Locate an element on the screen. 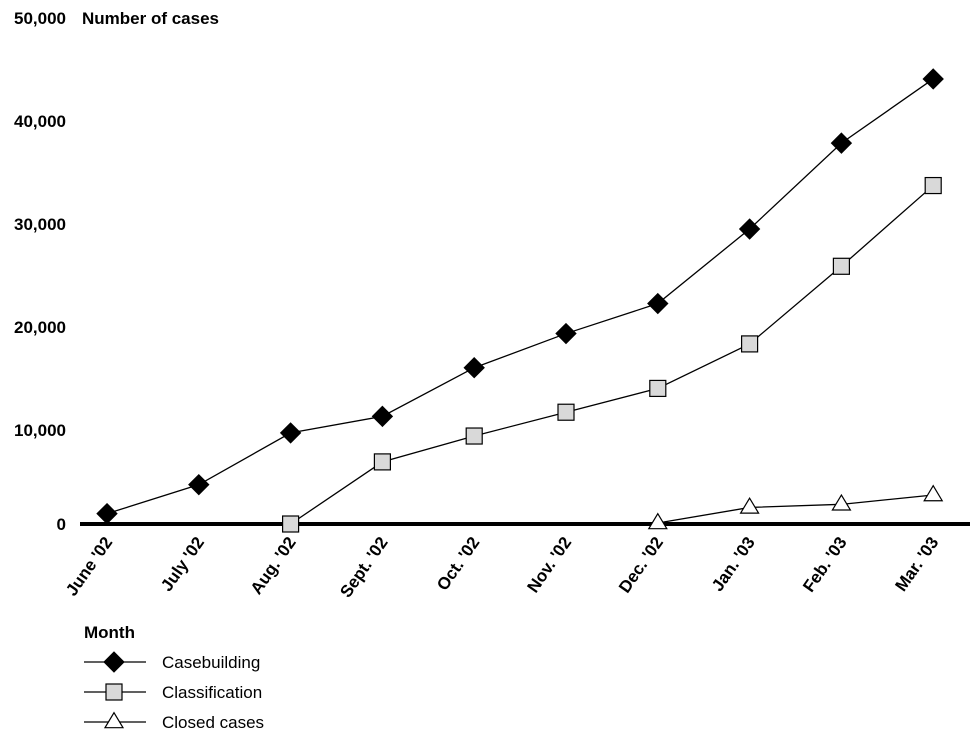 The height and width of the screenshot is (733, 970). legend-label: Closed cases is located at coordinates (213, 722).